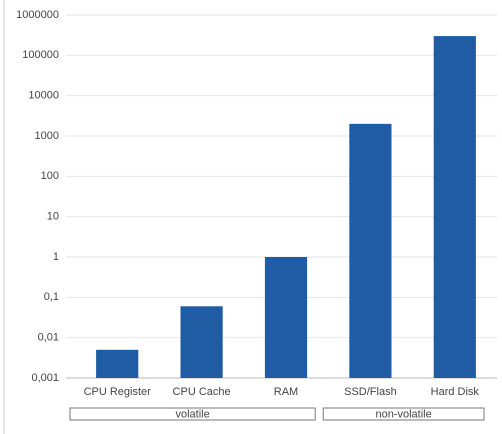 This screenshot has width=502, height=434. I want to click on x-tick-label: RAM, so click(286, 392).